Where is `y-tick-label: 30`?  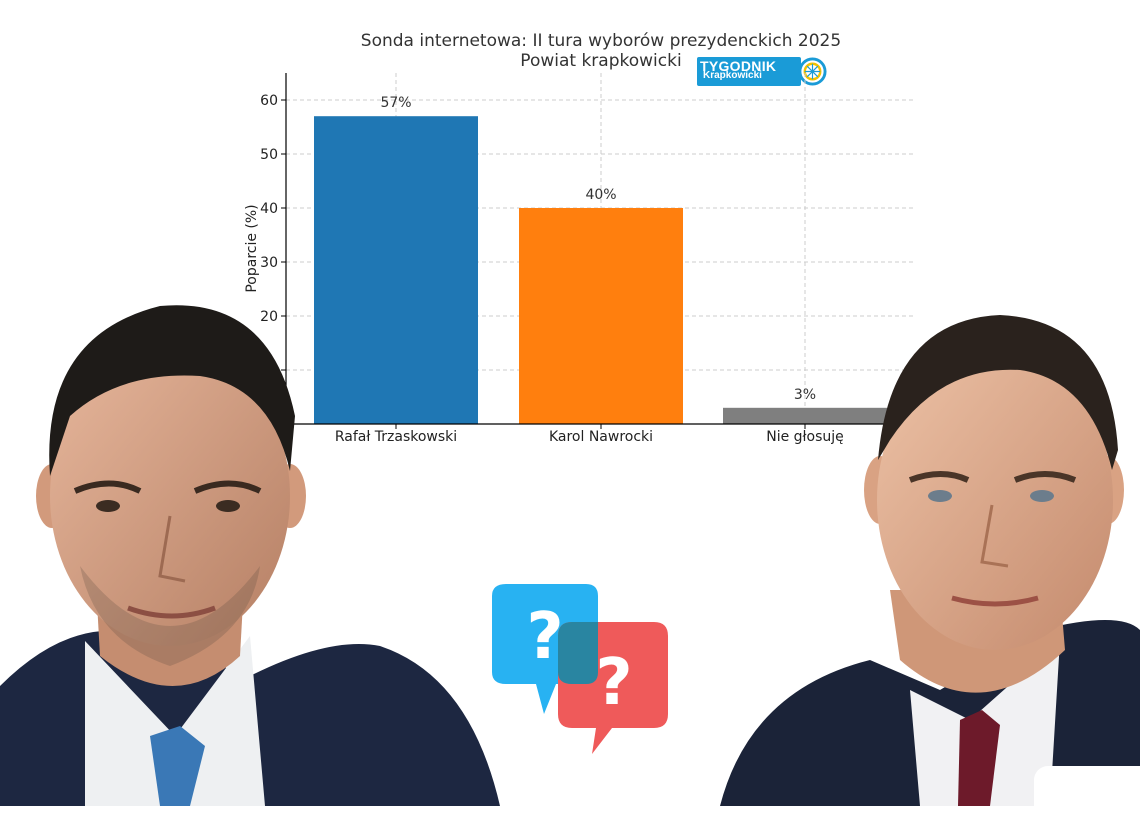
y-tick-label: 30 is located at coordinates (269, 263).